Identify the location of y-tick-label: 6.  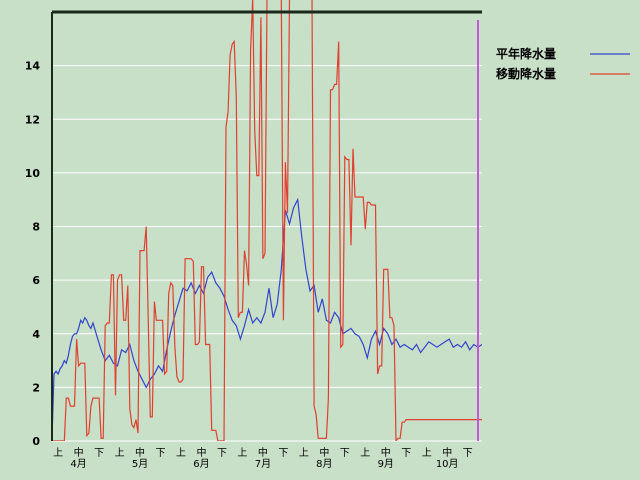
(36, 280).